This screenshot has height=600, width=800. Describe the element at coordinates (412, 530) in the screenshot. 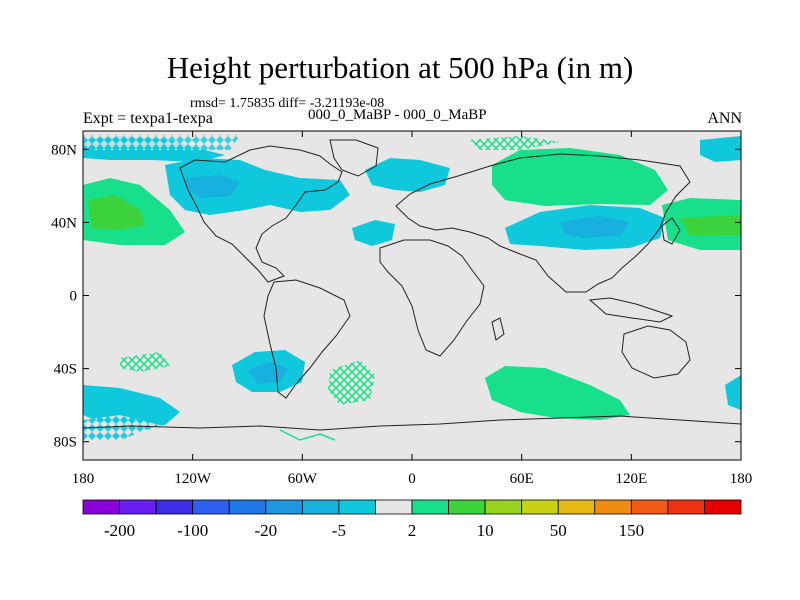

I see `colorbar-label: 2` at that location.